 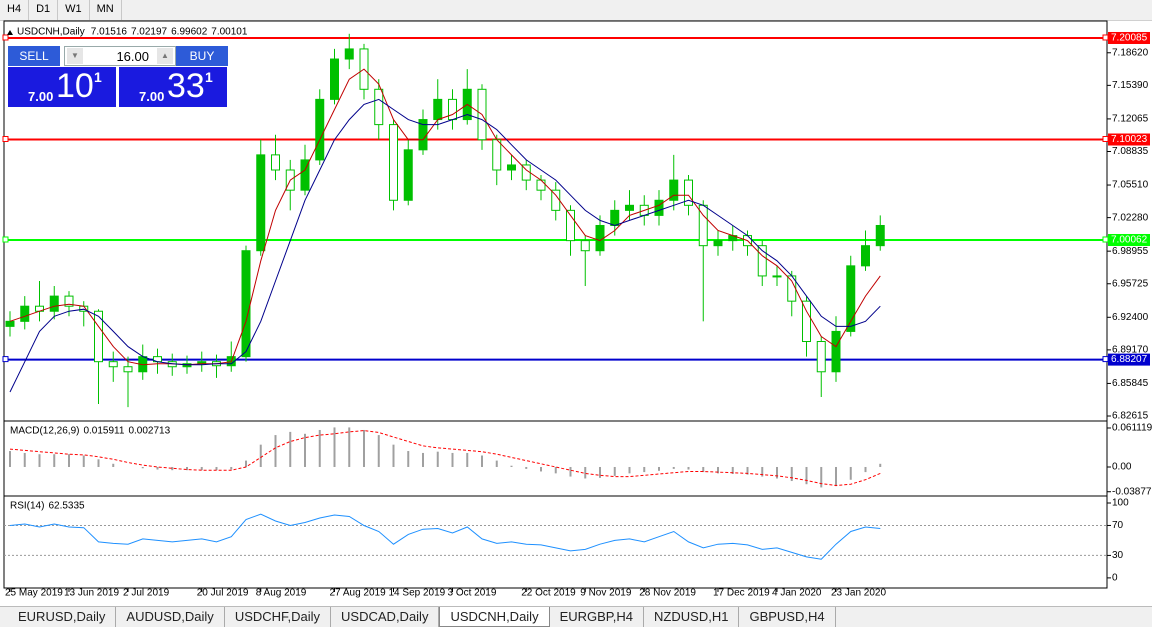 I want to click on y-tick-label: 6.89170, so click(x=1130, y=350).